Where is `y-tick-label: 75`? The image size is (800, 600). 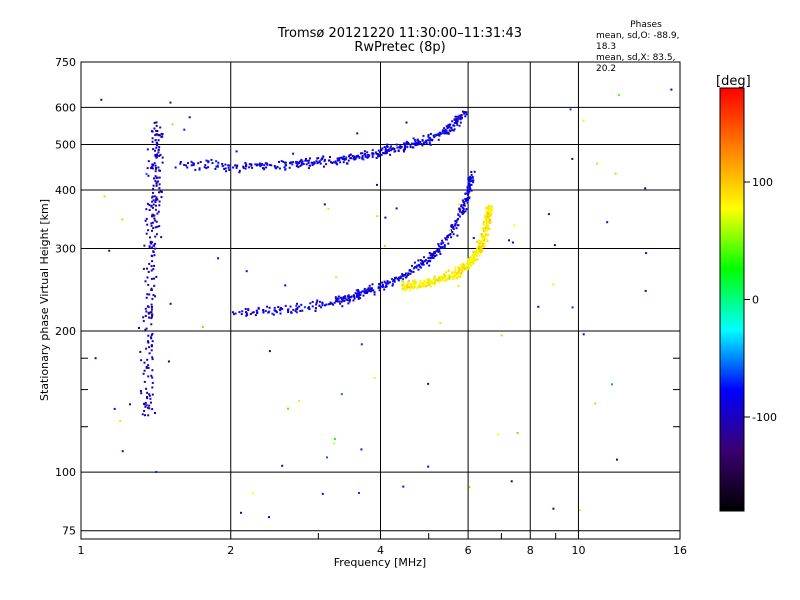 y-tick-label: 75 is located at coordinates (69, 531).